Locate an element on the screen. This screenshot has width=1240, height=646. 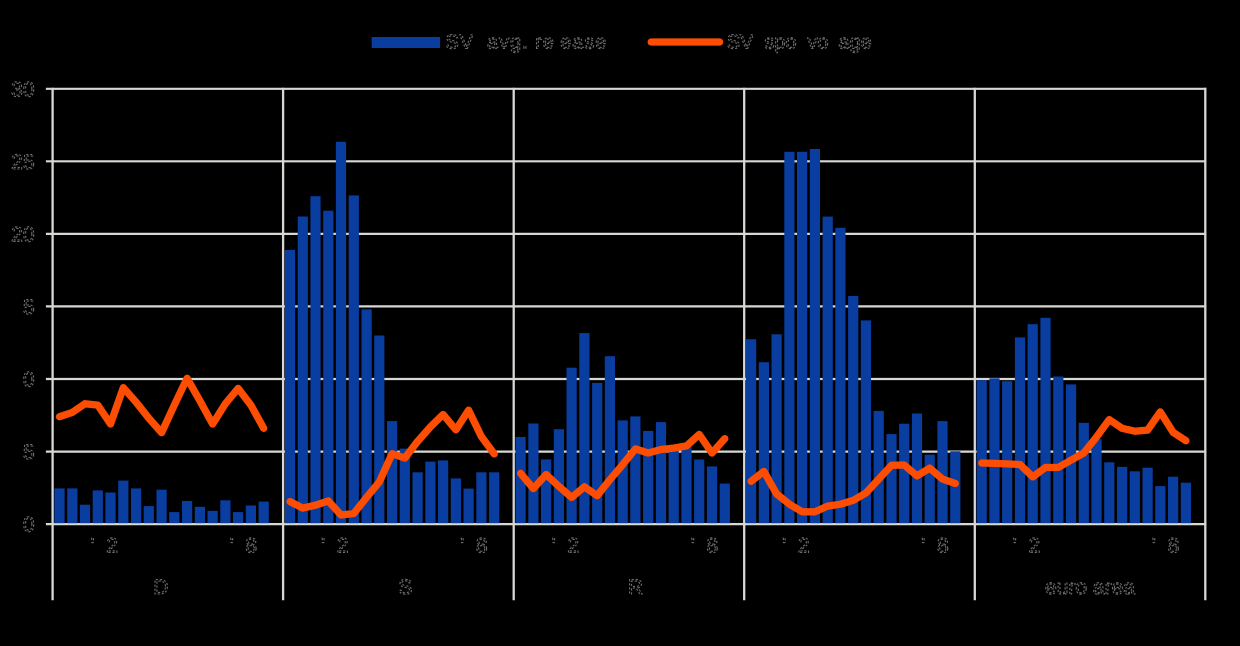
svg-text: 30 is located at coordinates (22, 89).